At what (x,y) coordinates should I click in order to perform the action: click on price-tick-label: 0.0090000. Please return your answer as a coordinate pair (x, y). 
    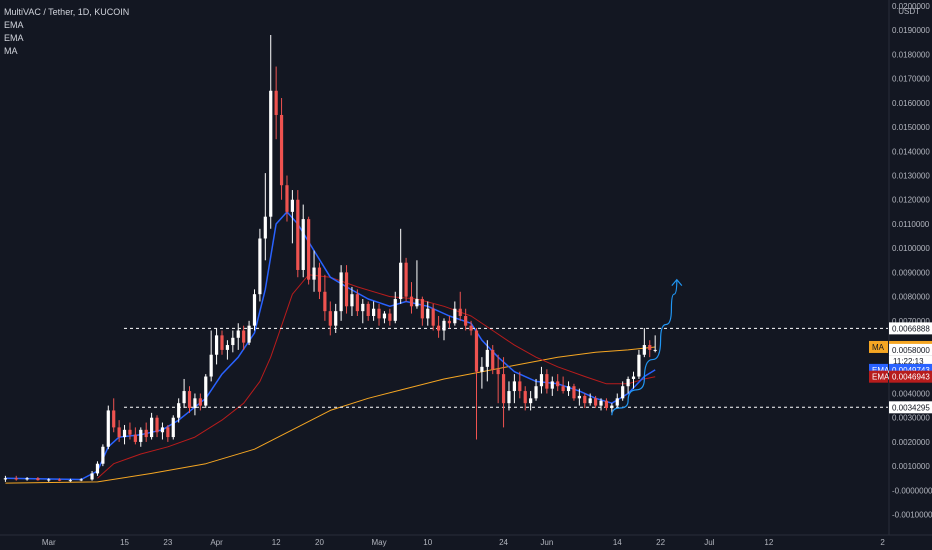
    Looking at the image, I should click on (911, 272).